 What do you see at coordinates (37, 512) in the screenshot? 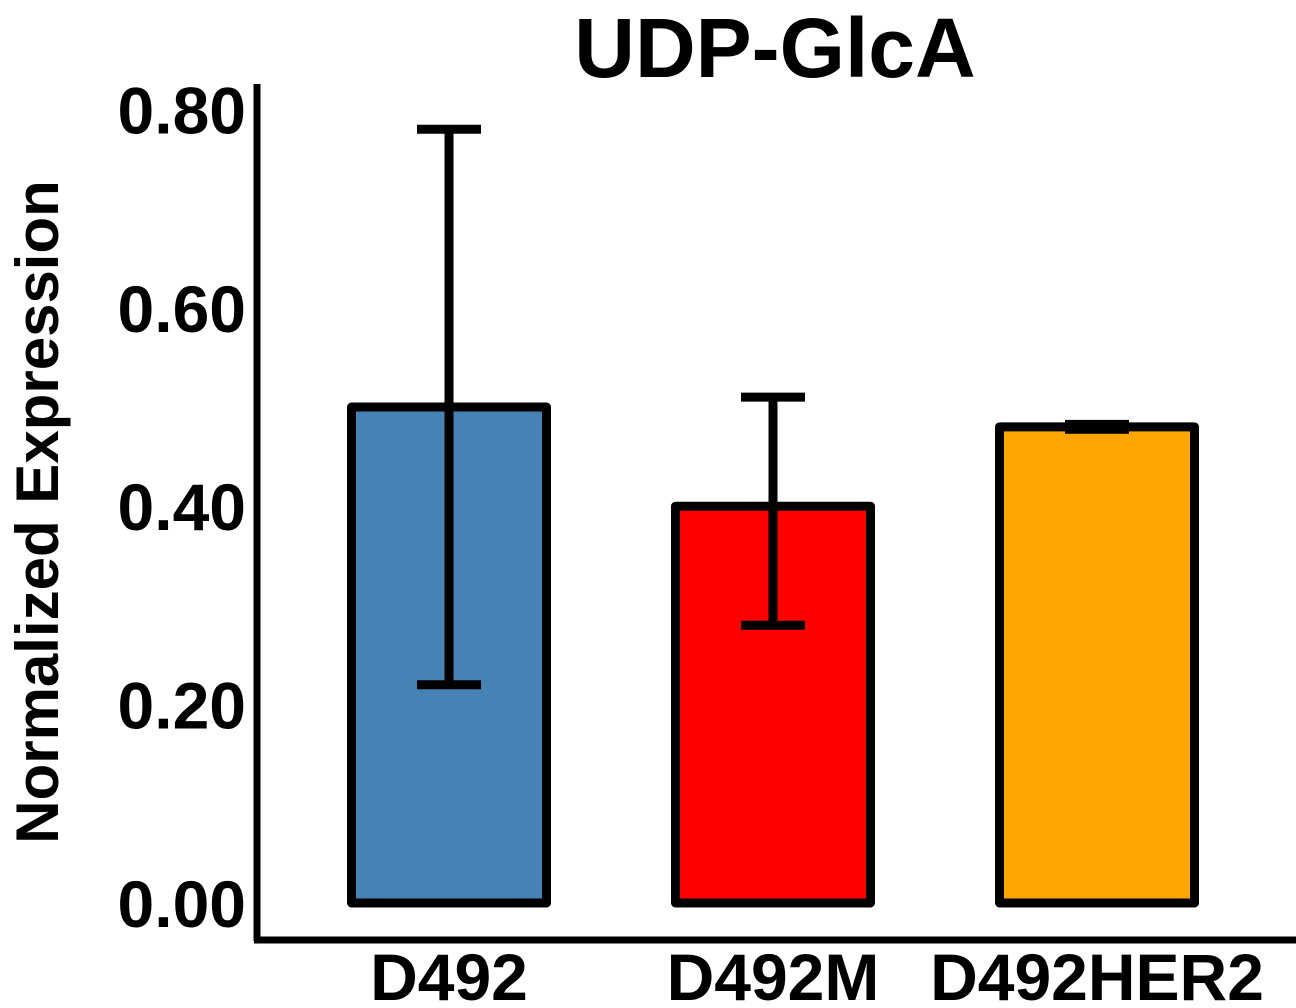
I see `y-axis-label: Normalized Expression` at bounding box center [37, 512].